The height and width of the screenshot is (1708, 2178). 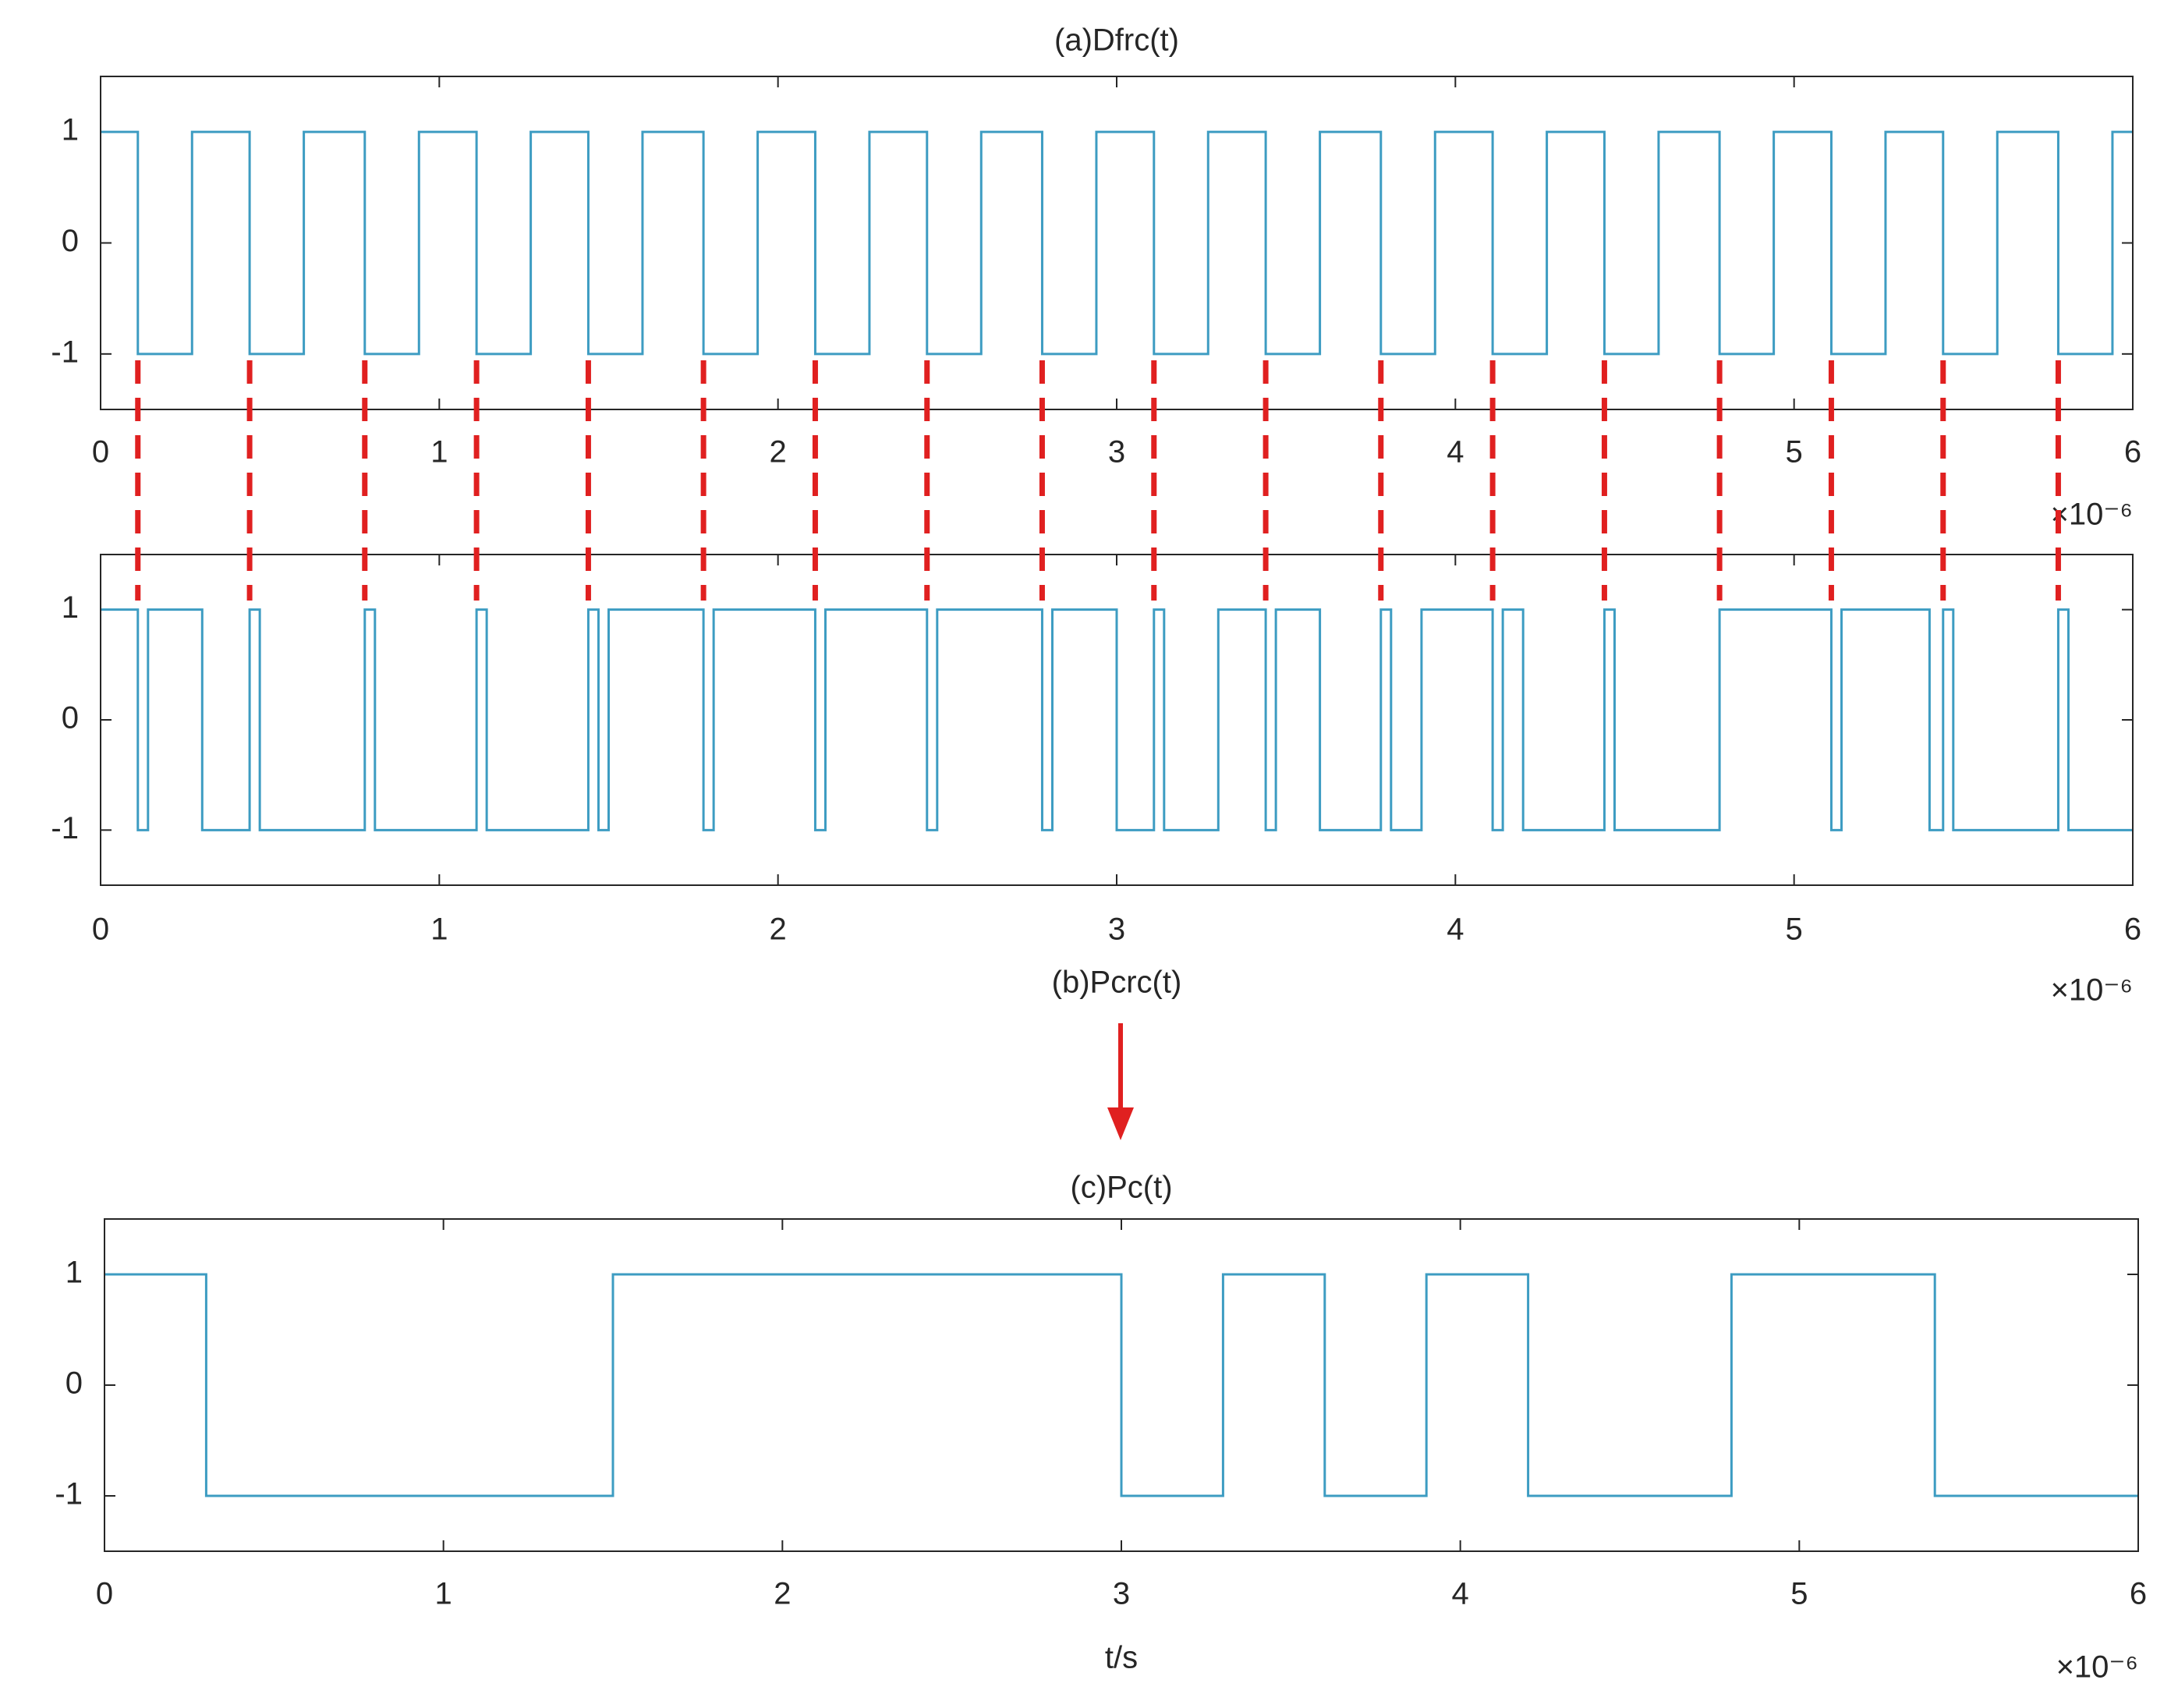 What do you see at coordinates (1120, 1123) in the screenshot?
I see `arrow-head` at bounding box center [1120, 1123].